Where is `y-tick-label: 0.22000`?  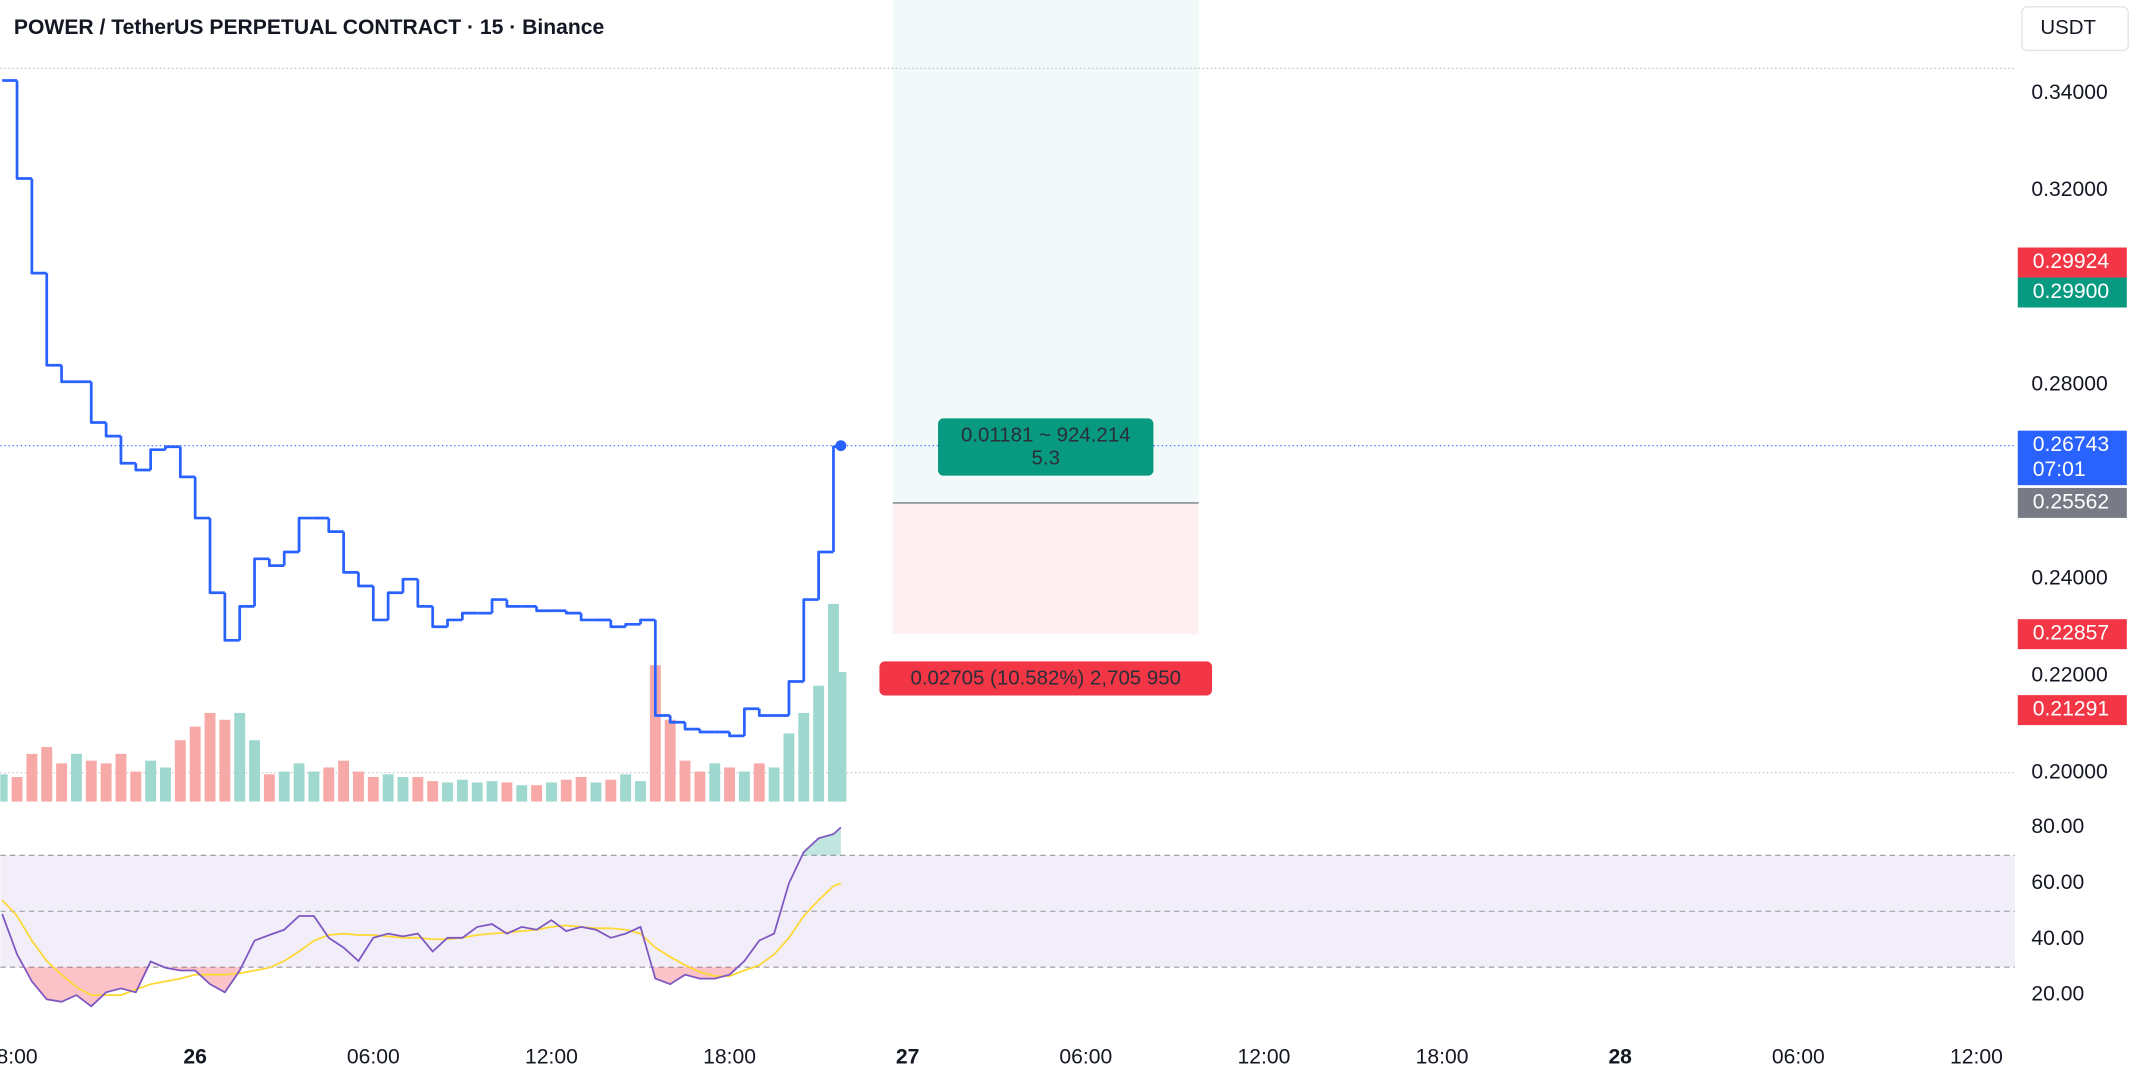
y-tick-label: 0.22000 is located at coordinates (2069, 674).